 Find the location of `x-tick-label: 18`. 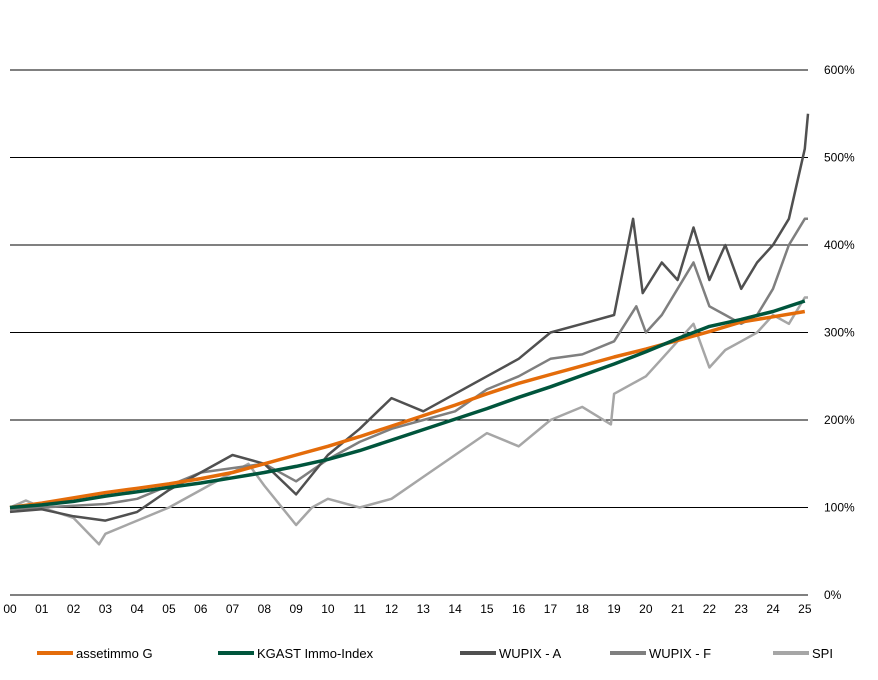

x-tick-label: 18 is located at coordinates (583, 609).